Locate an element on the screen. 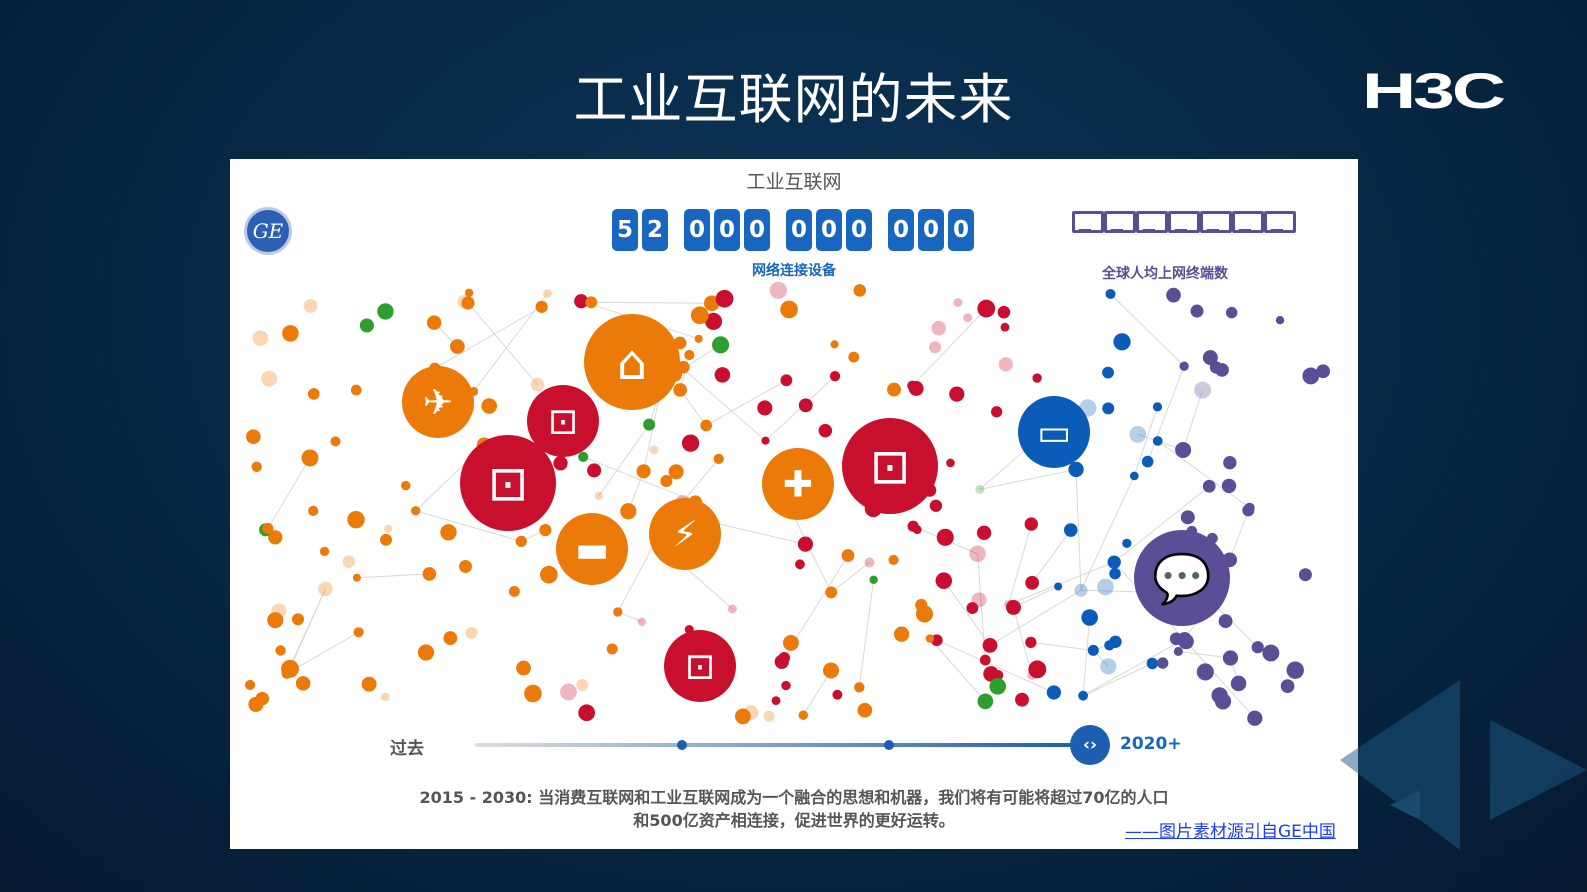 The width and height of the screenshot is (1587, 892). timeline-slider is located at coordinates (775, 745).